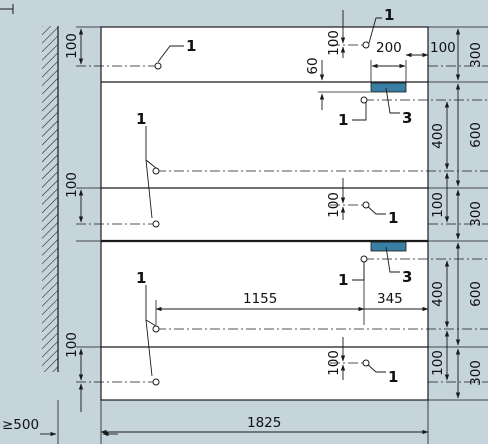 This screenshot has width=488, height=444. I want to click on dim-hole-pitch-right-upper: 100, so click(438, 205).